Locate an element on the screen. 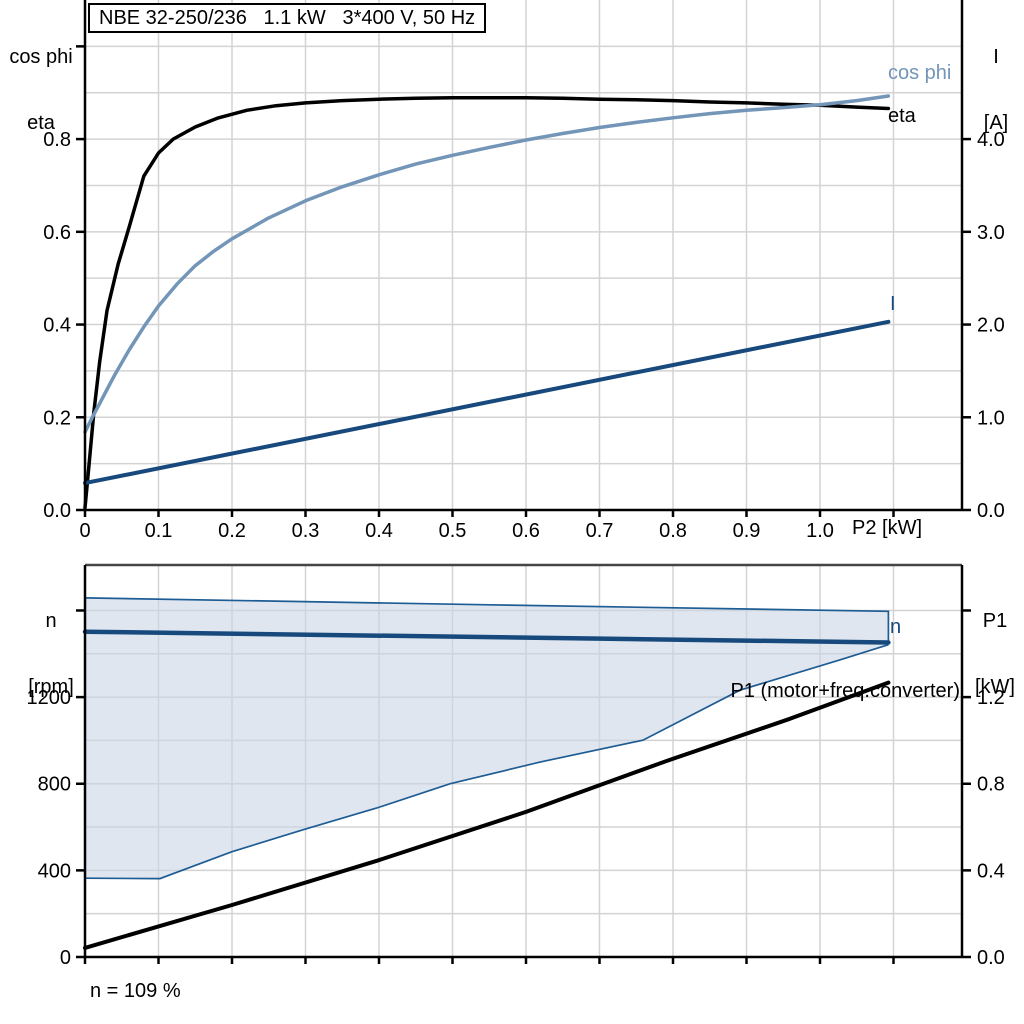  bottom-right-axis-label-line2: [kW] is located at coordinates (995, 687).